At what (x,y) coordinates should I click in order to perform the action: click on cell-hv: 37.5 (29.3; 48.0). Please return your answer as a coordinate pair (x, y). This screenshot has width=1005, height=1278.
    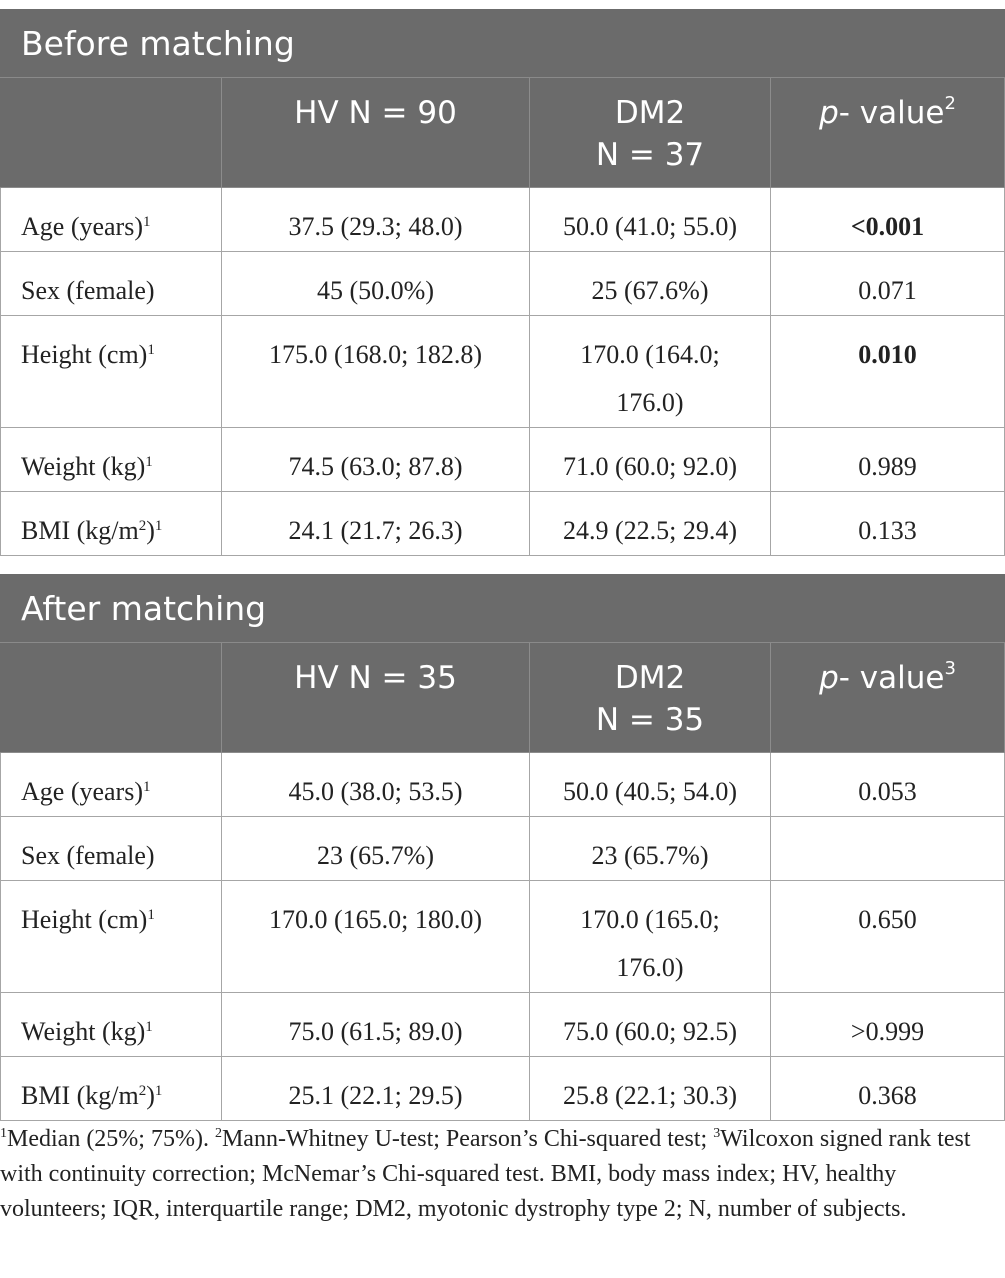
    Looking at the image, I should click on (375, 219).